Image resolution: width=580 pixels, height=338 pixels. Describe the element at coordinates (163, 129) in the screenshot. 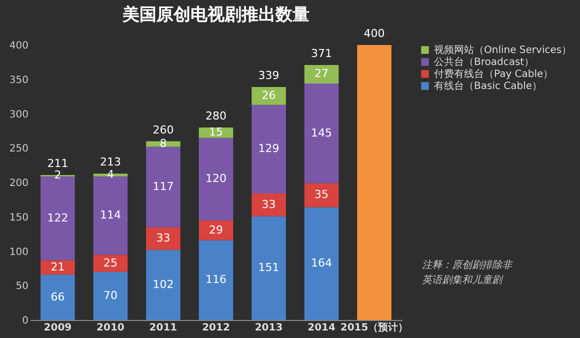

I see `total-label: 260` at that location.